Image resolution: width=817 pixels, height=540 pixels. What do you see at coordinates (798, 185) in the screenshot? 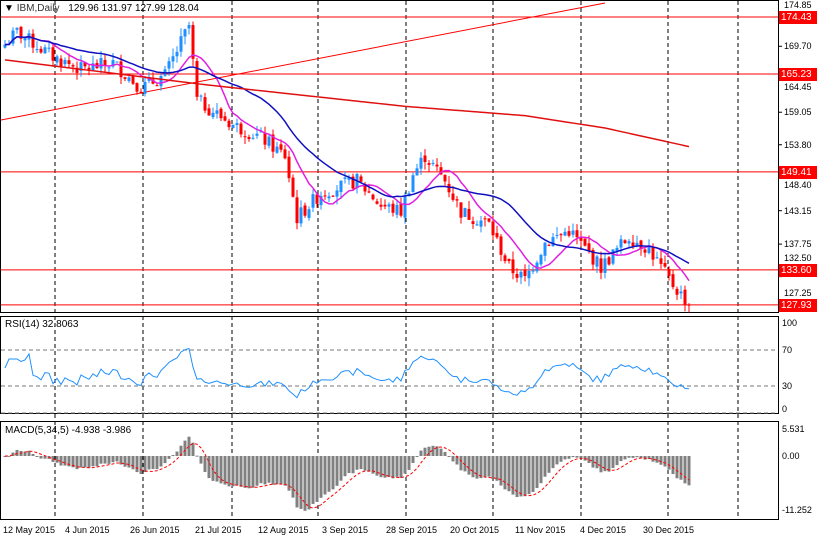
I see `price-axis-label: 148.40` at bounding box center [798, 185].